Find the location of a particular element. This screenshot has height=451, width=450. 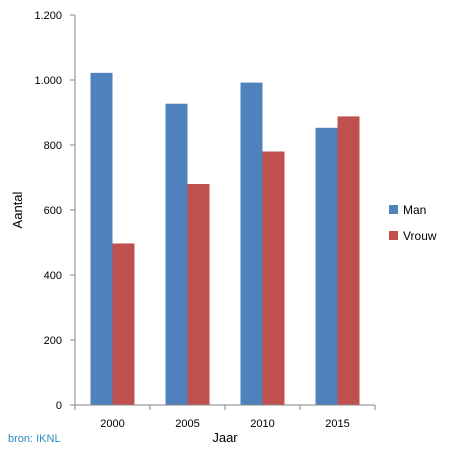

y-ticks: 0 200 400 600 800 1.000 1.200 is located at coordinates (54, 211).